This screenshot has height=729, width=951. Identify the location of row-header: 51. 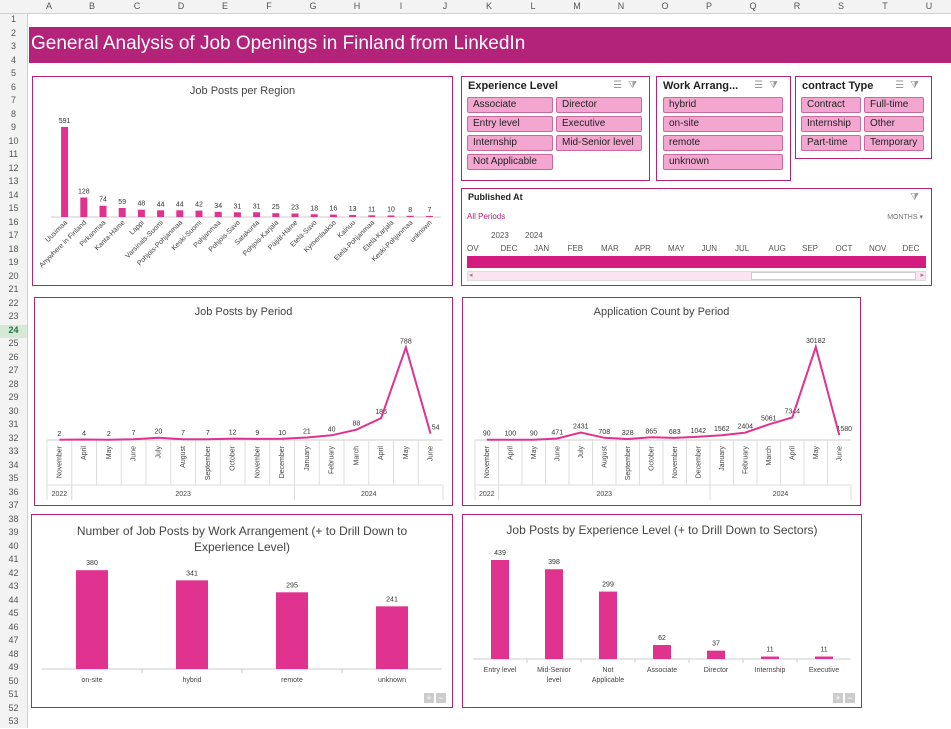
(13, 694).